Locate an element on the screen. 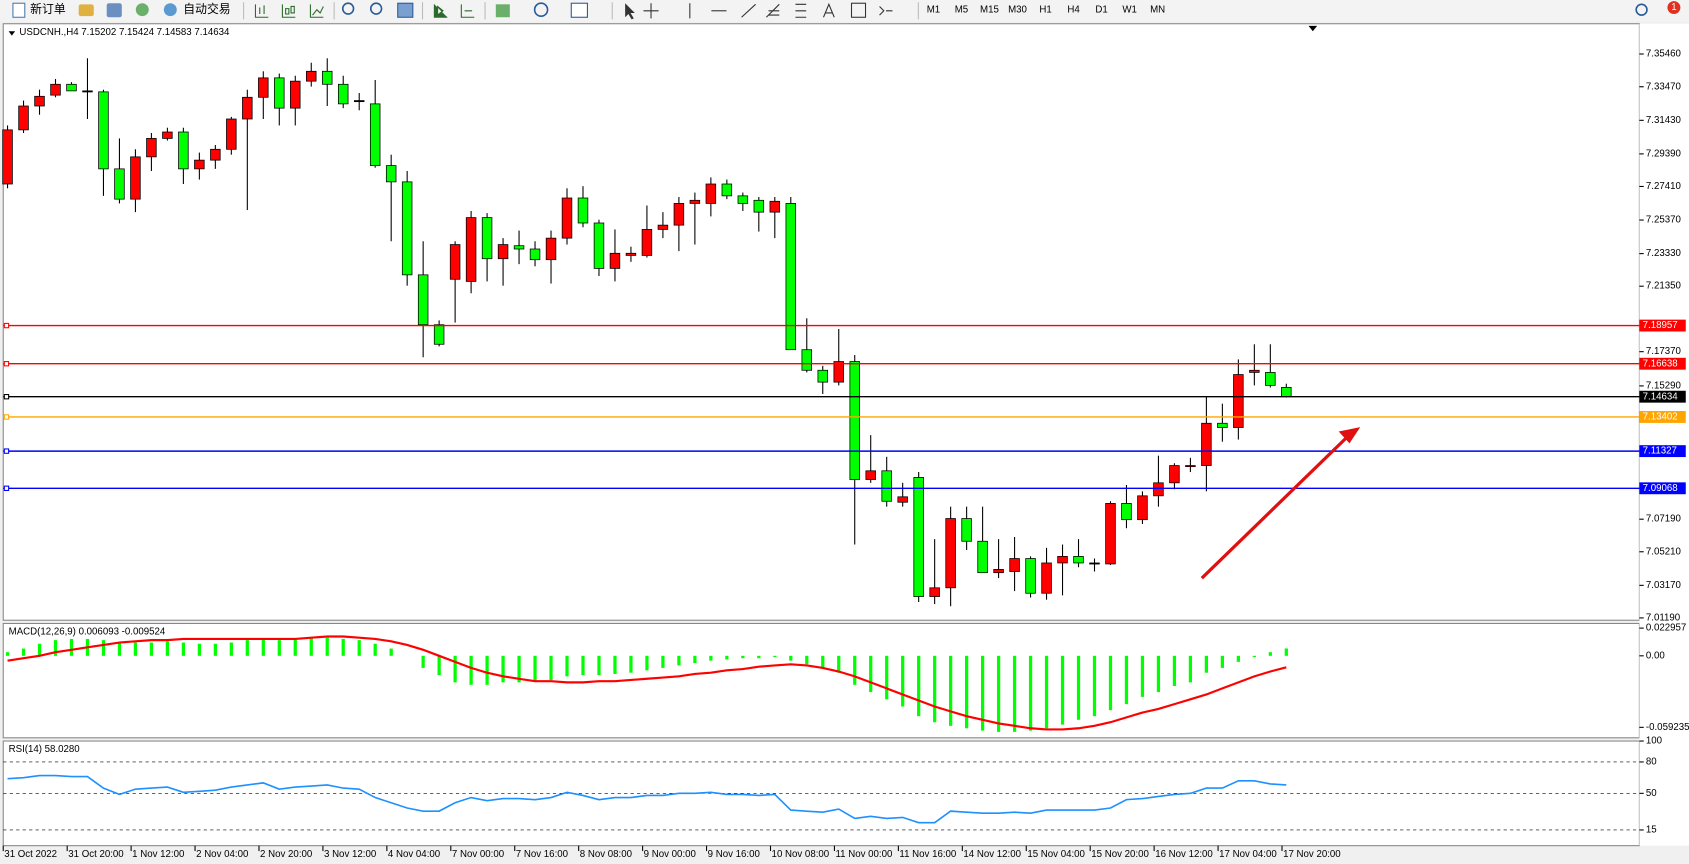 The image size is (1689, 864). x-tick-label: 15 Nov 04:00 is located at coordinates (1056, 854).